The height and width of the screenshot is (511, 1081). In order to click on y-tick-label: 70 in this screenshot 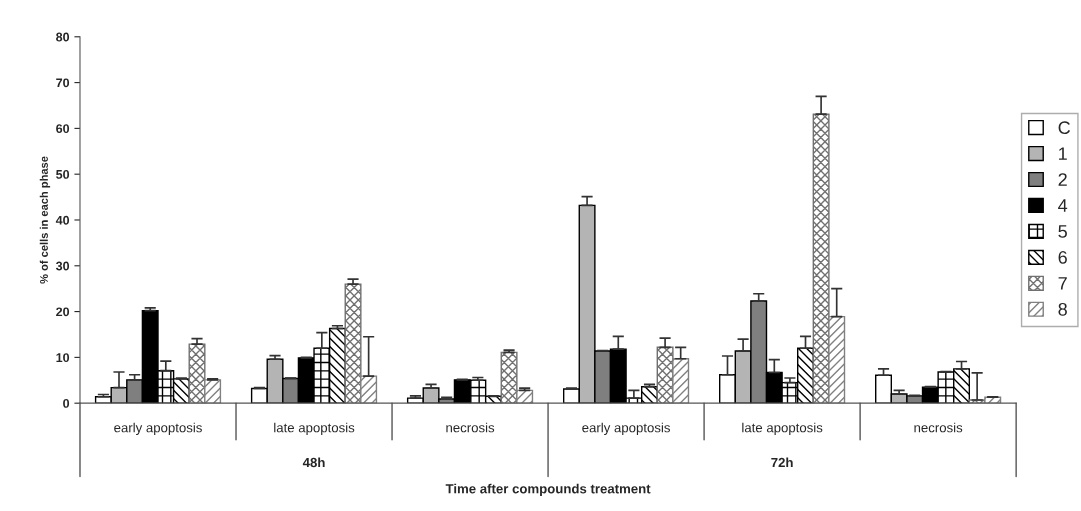, I will do `click(63, 83)`.